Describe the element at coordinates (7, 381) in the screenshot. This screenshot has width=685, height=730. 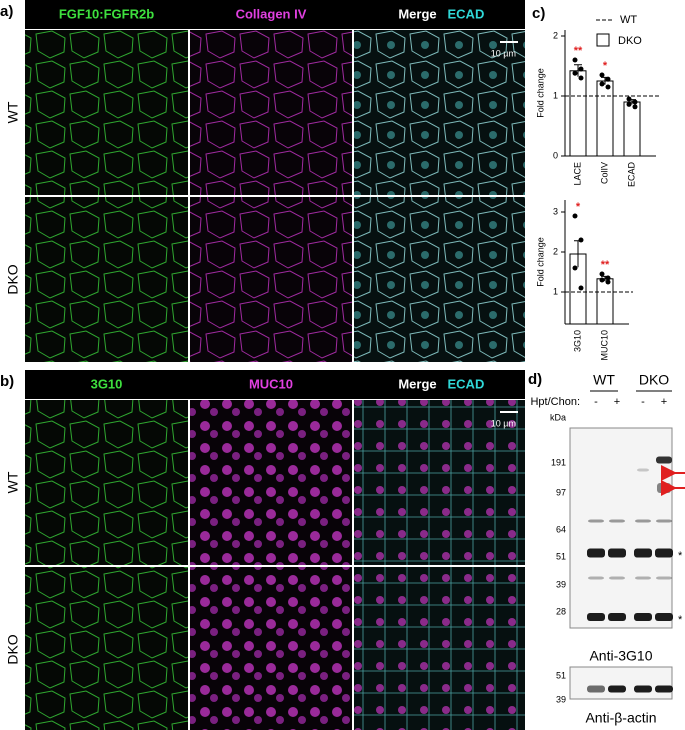
I see `panel-label: b)` at that location.